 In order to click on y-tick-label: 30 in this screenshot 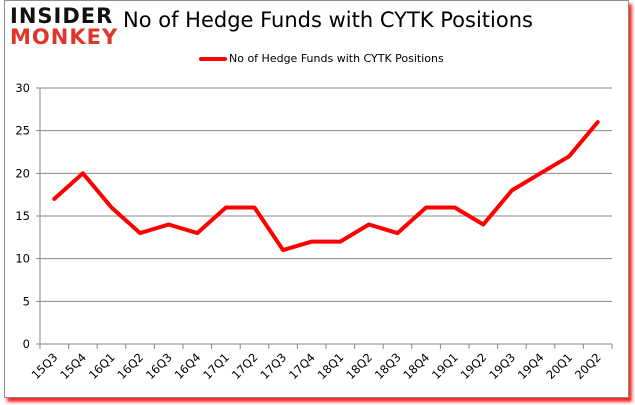, I will do `click(22, 88)`.